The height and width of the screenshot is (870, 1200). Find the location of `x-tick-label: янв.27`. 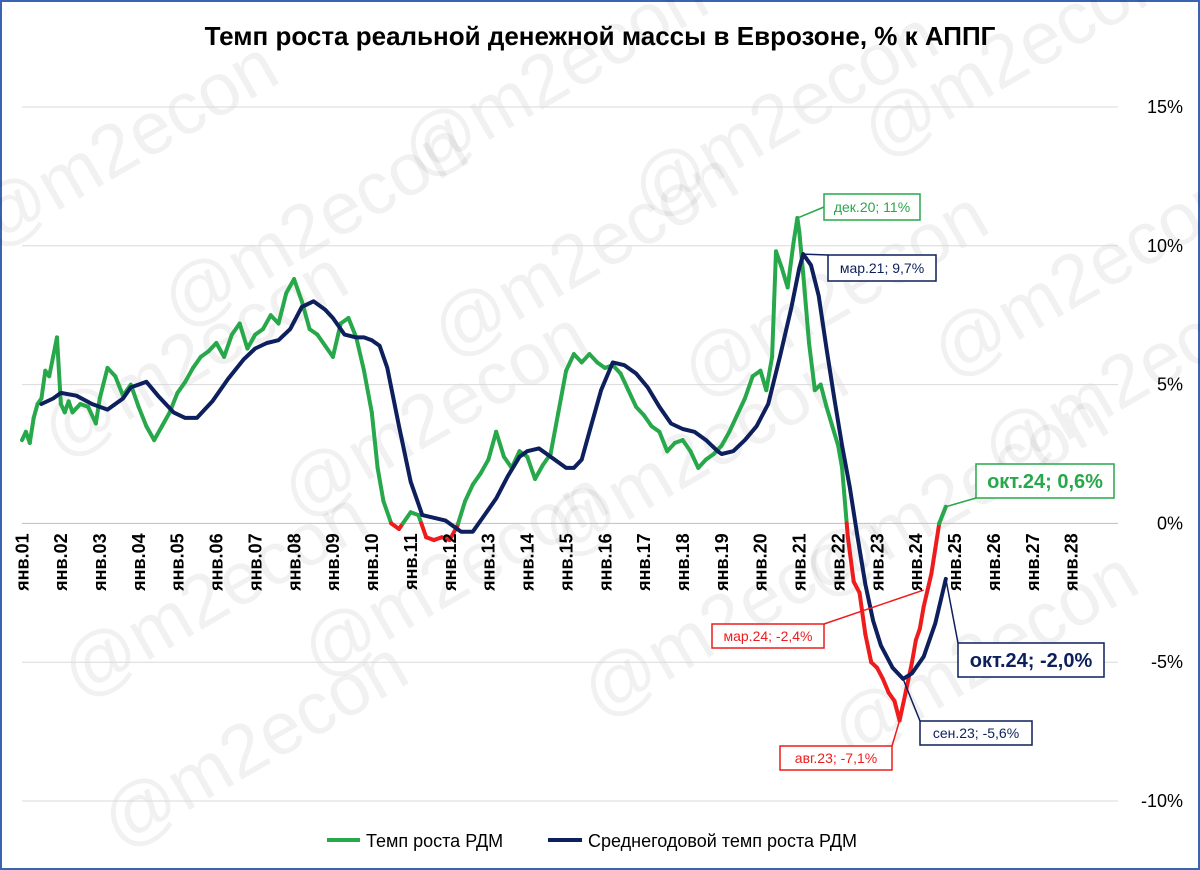

x-tick-label: янв.27 is located at coordinates (1033, 562).